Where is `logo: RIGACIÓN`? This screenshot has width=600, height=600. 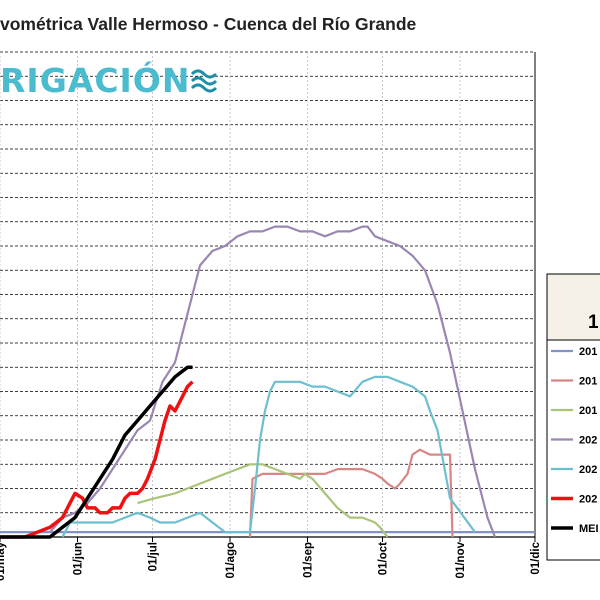 logo: RIGACIÓN is located at coordinates (110, 80).